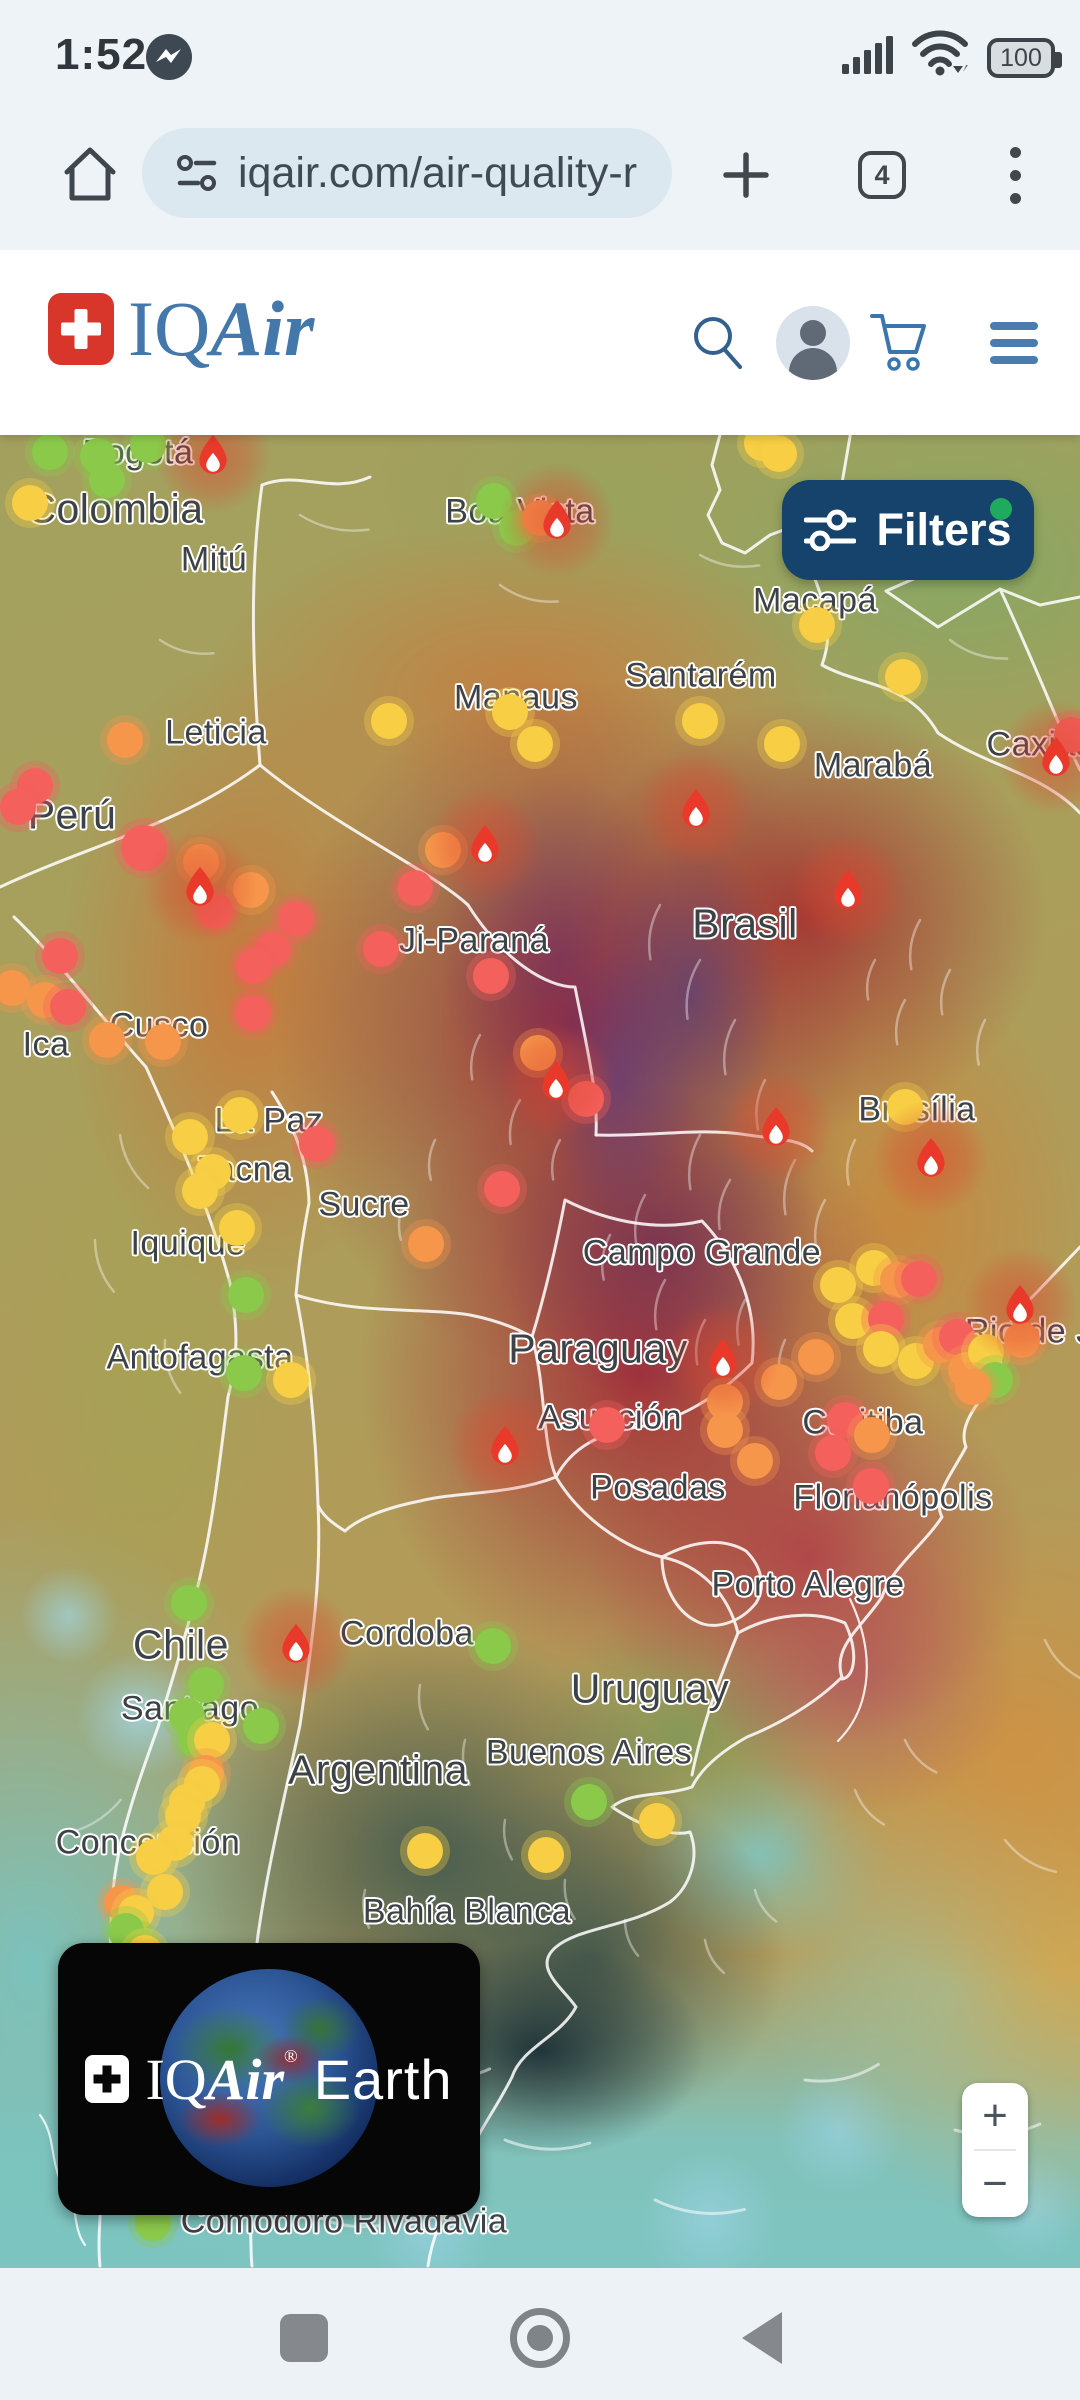 This screenshot has width=1080, height=2400. Describe the element at coordinates (214, 559) in the screenshot. I see `map-label-mitu: Mitú` at that location.